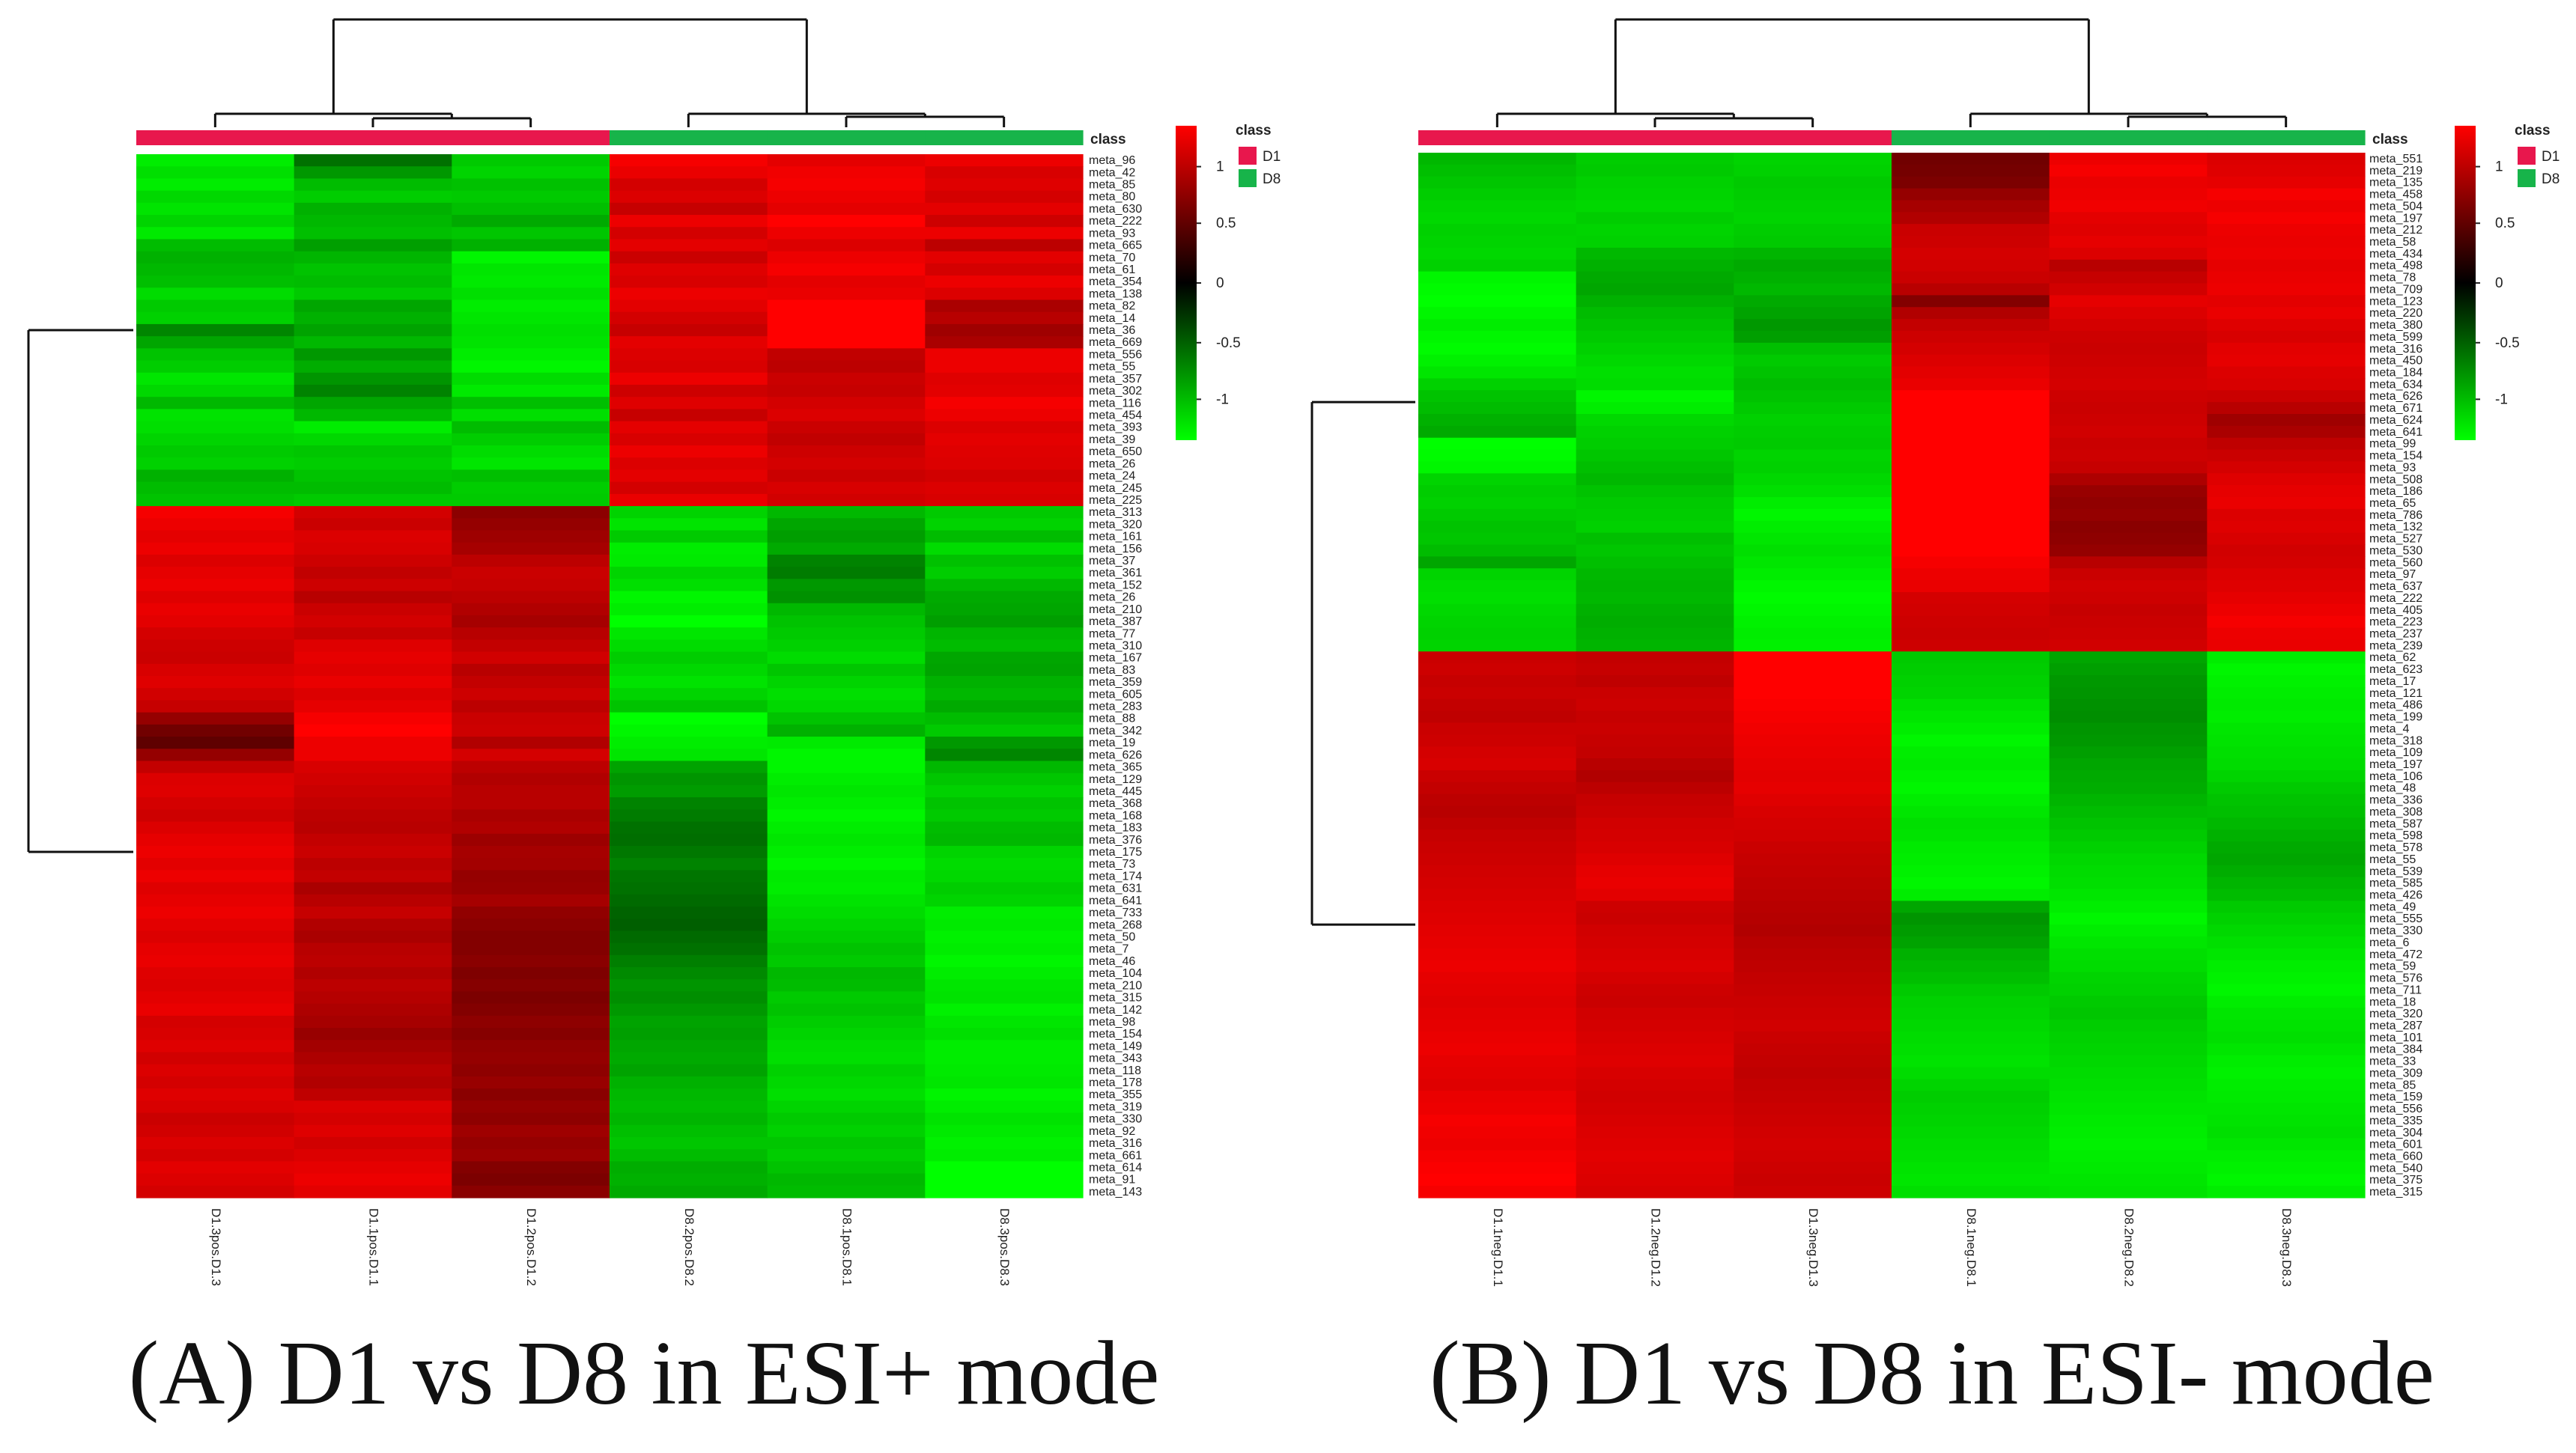 The image size is (2576, 1453). Describe the element at coordinates (1112, 197) in the screenshot. I see `row-label: meta_80` at that location.